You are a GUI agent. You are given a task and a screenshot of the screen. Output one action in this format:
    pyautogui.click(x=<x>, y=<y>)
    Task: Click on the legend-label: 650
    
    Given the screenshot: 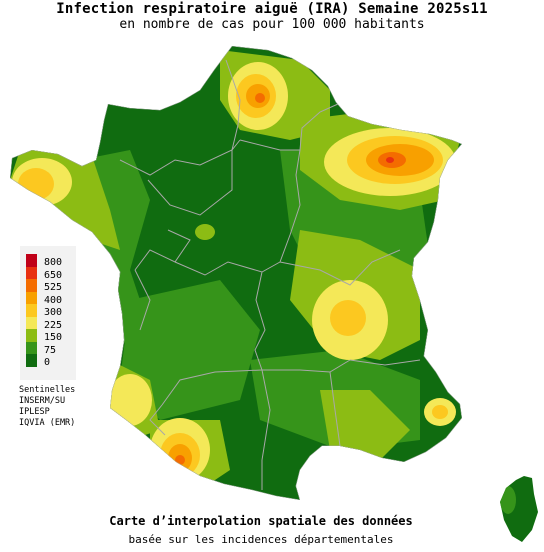 What is the action you would take?
    pyautogui.click(x=53, y=275)
    